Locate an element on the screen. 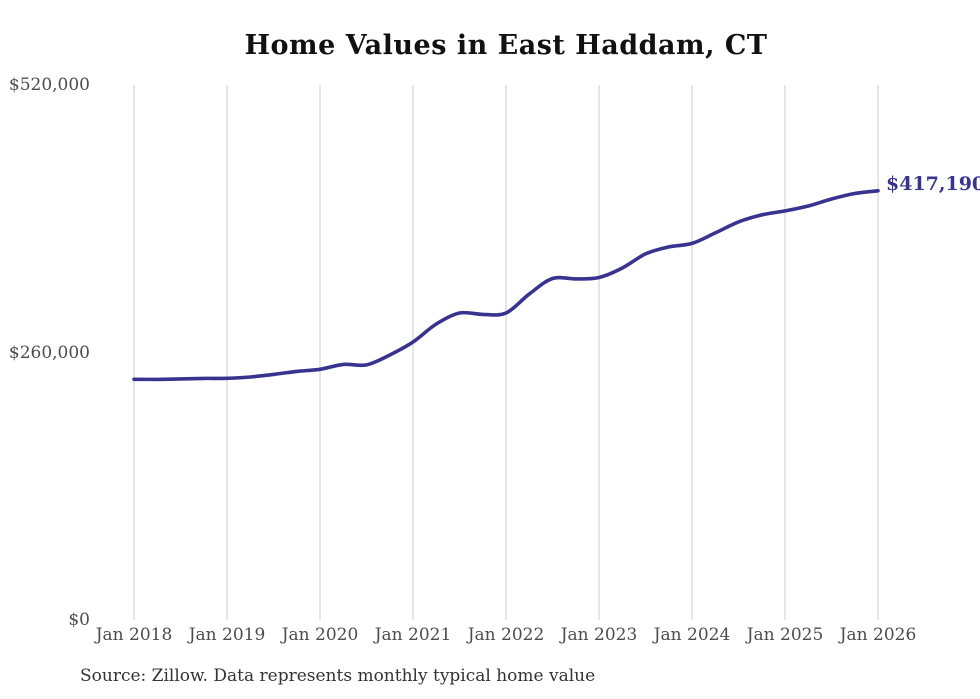  y-axis-tick-label: $0 is located at coordinates (79, 620).